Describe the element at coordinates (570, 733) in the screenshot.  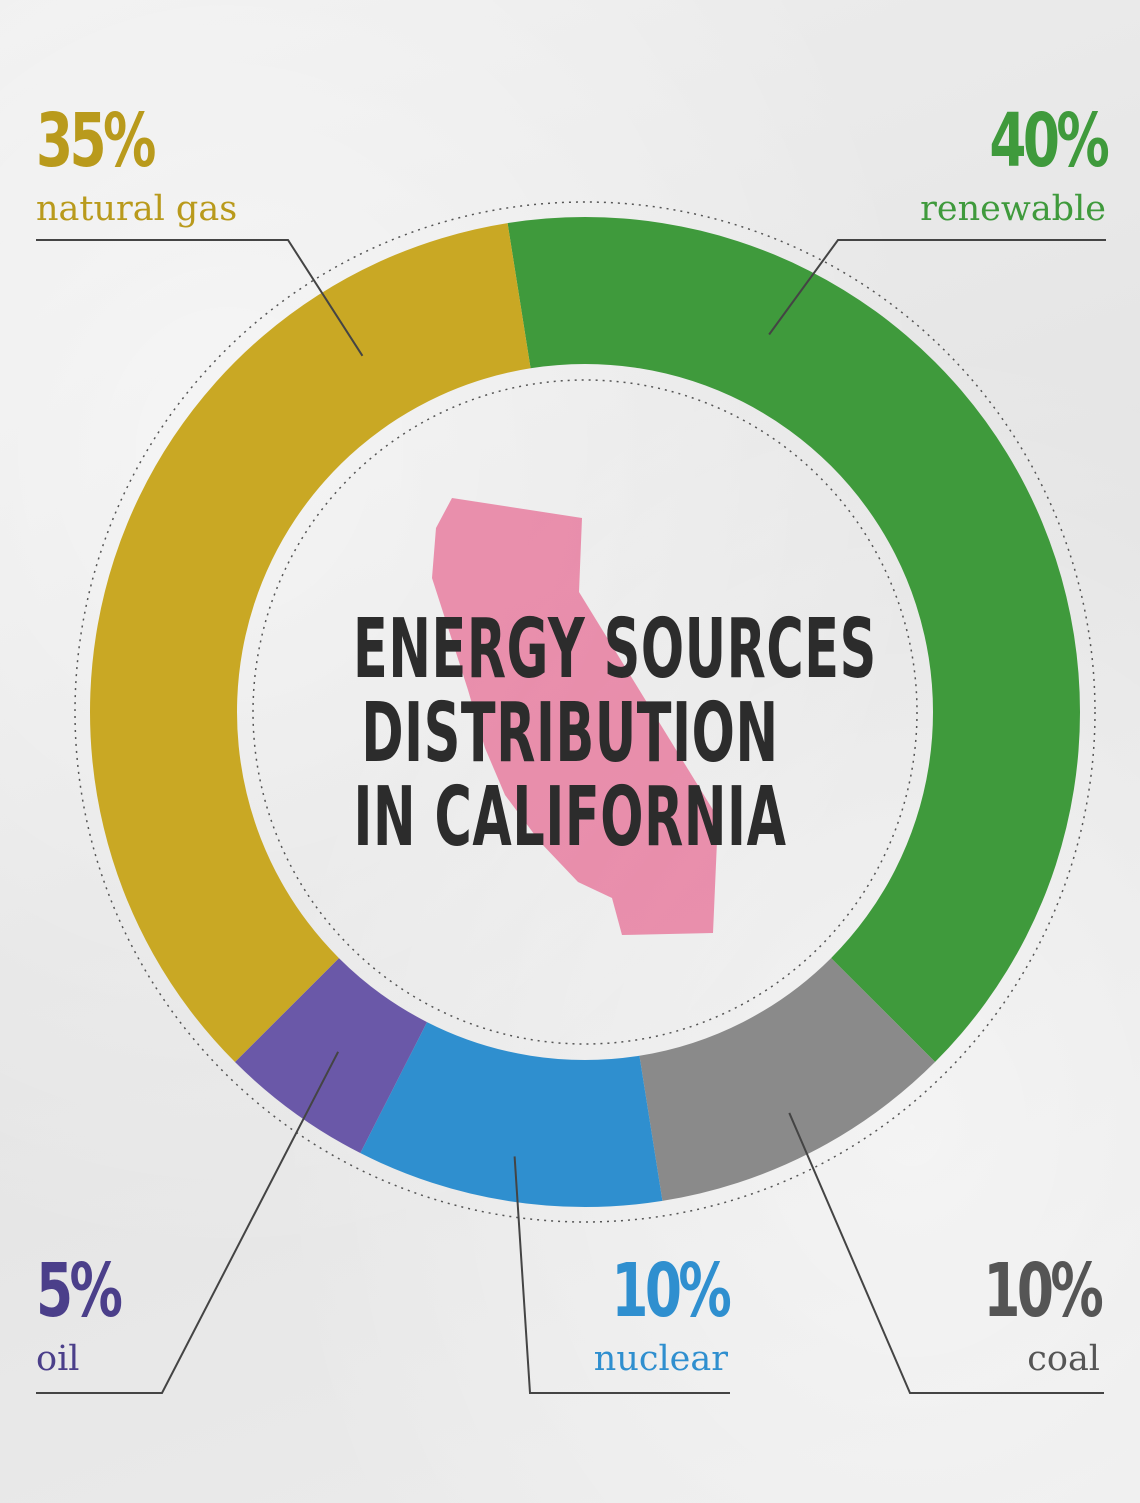
I see `title-line-2: DISTRIBUTION` at that location.